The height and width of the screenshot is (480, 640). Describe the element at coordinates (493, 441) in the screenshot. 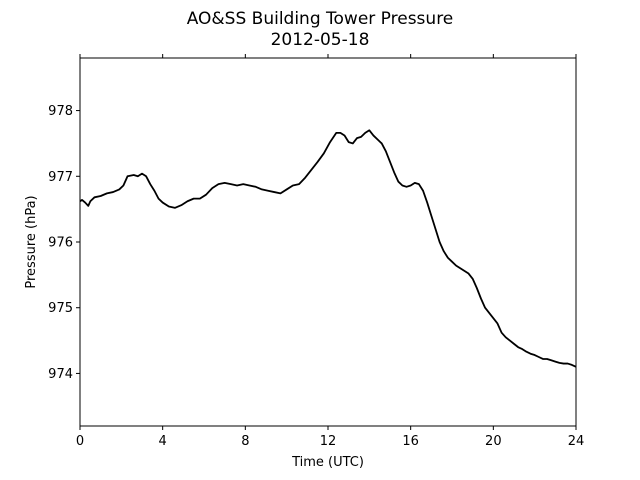

I see `x-tick-label: 20` at that location.